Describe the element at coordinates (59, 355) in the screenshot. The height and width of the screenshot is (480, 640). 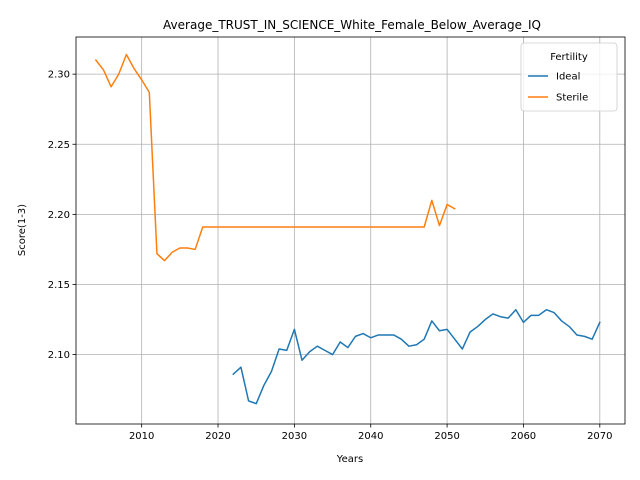
I see `y-tick-label: 2.10` at that location.